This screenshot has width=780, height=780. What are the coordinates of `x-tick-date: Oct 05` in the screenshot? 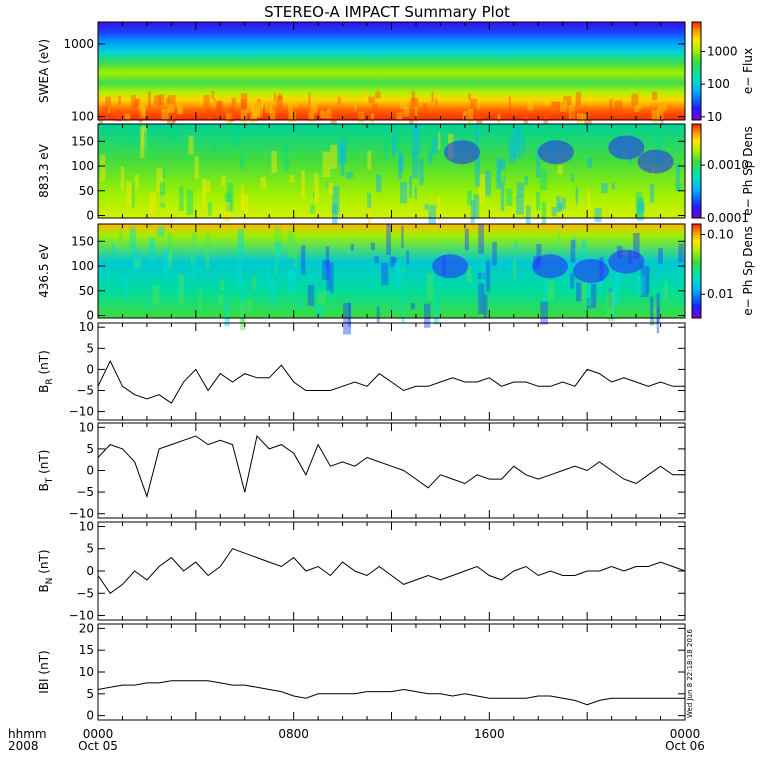 It's located at (98, 746).